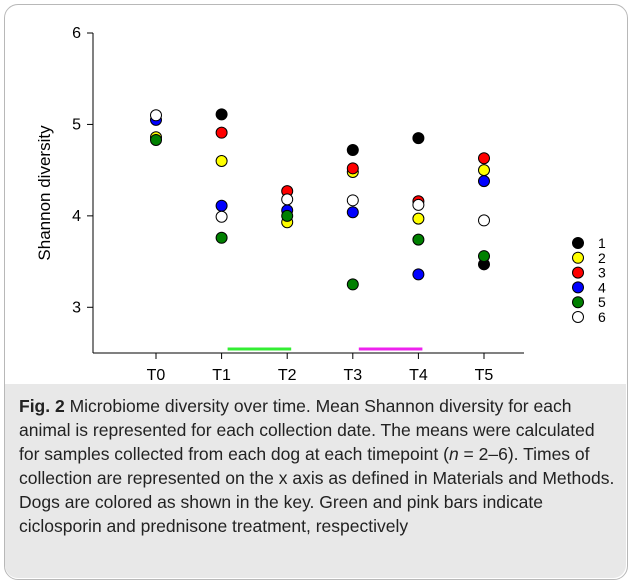 This screenshot has height=586, width=634. I want to click on point-series-5-T0, so click(156, 139).